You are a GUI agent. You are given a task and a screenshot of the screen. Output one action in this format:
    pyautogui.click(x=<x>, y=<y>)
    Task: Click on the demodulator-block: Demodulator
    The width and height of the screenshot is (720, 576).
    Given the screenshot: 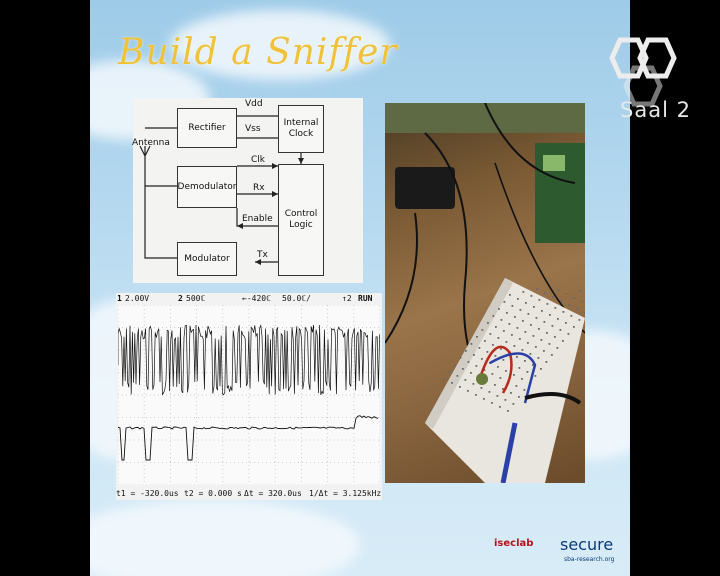 What is the action you would take?
    pyautogui.click(x=207, y=187)
    